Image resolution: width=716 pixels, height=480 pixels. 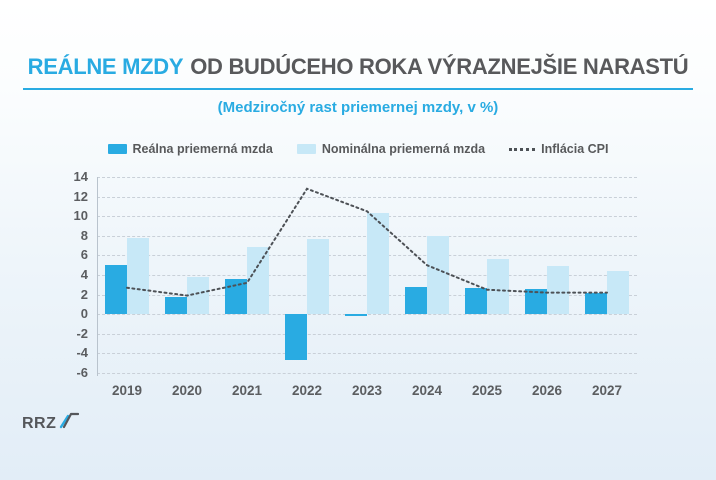 What do you see at coordinates (236, 296) in the screenshot?
I see `real-wage-bar-2021` at bounding box center [236, 296].